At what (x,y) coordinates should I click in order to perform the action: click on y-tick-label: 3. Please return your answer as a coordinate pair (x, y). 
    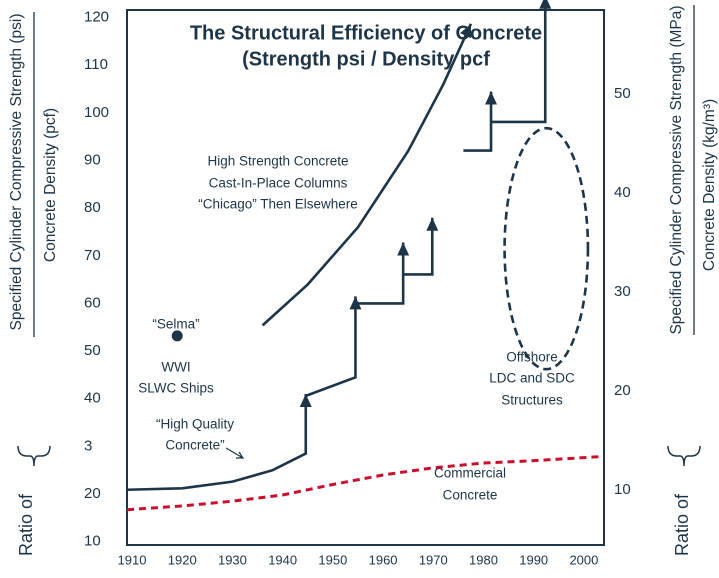
    Looking at the image, I should click on (88, 445).